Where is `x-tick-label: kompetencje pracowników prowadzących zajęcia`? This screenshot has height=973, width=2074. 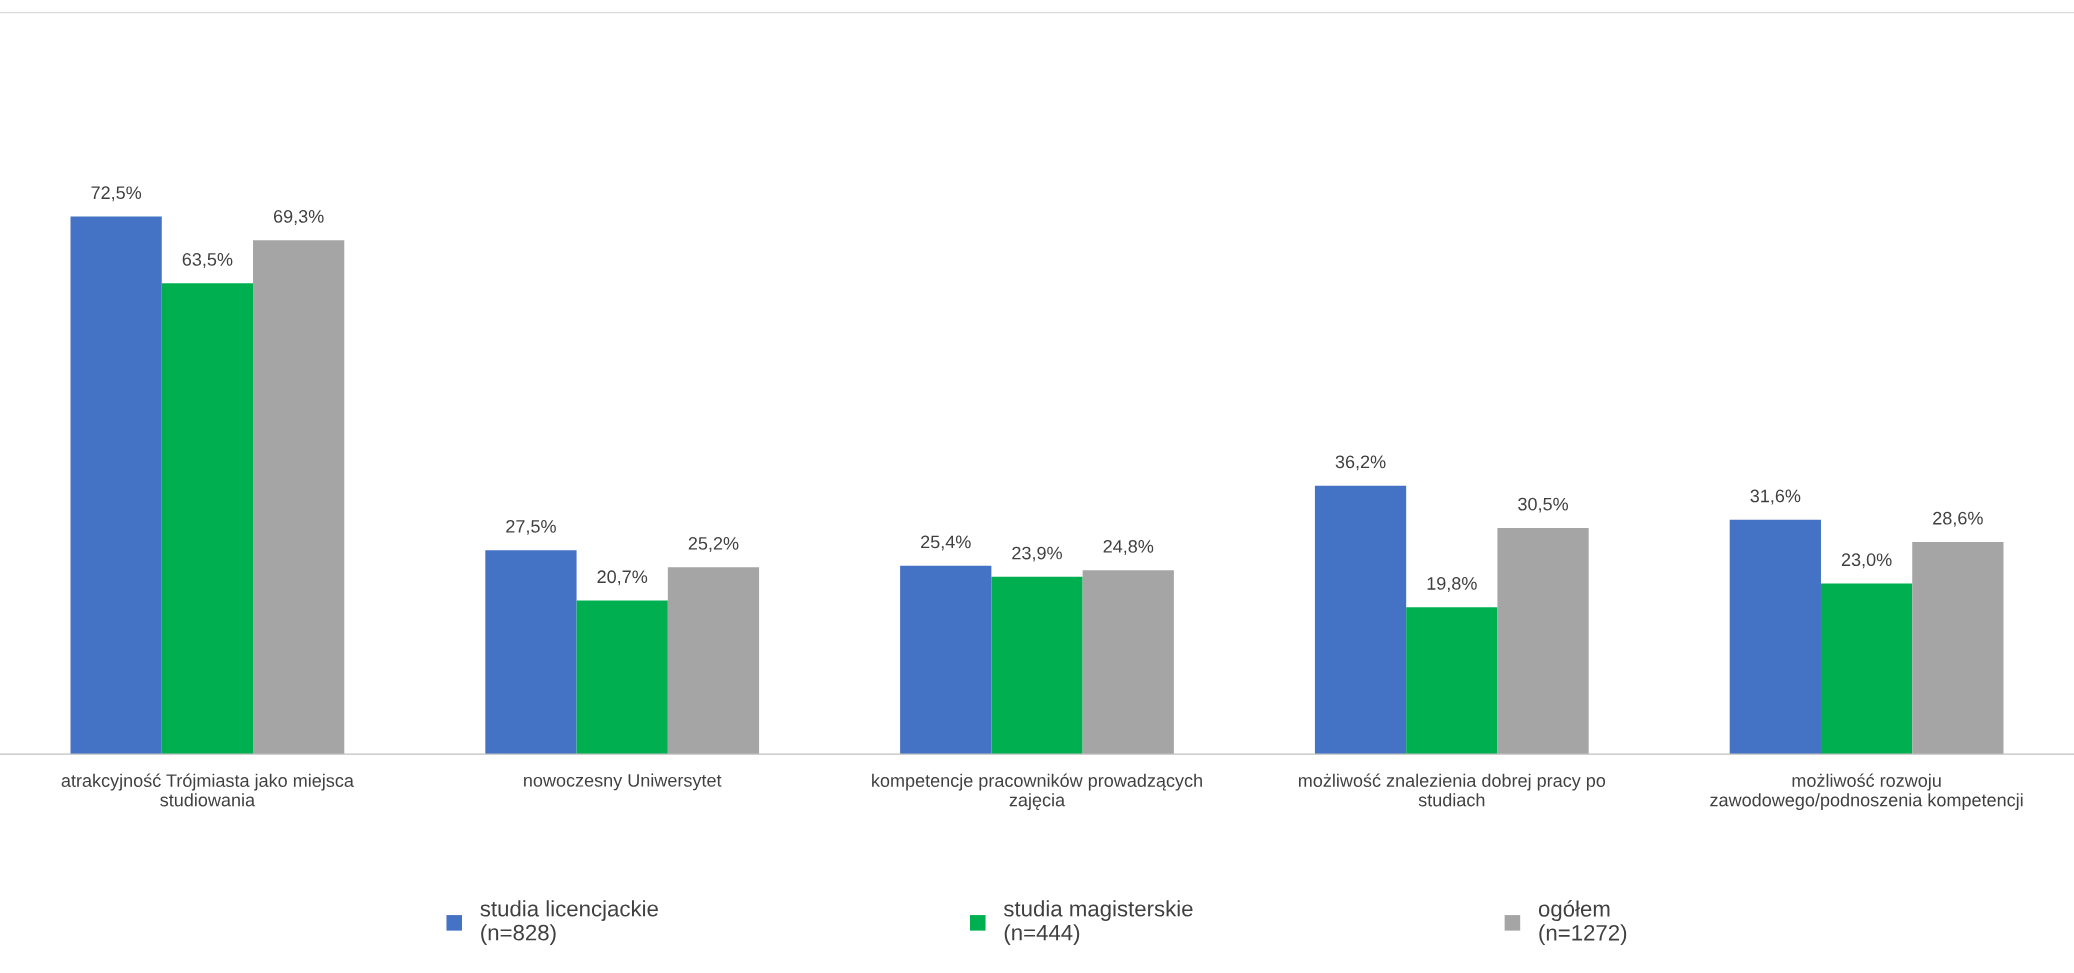 x-tick-label: kompetencje pracowników prowadzących zajęcia is located at coordinates (1037, 792).